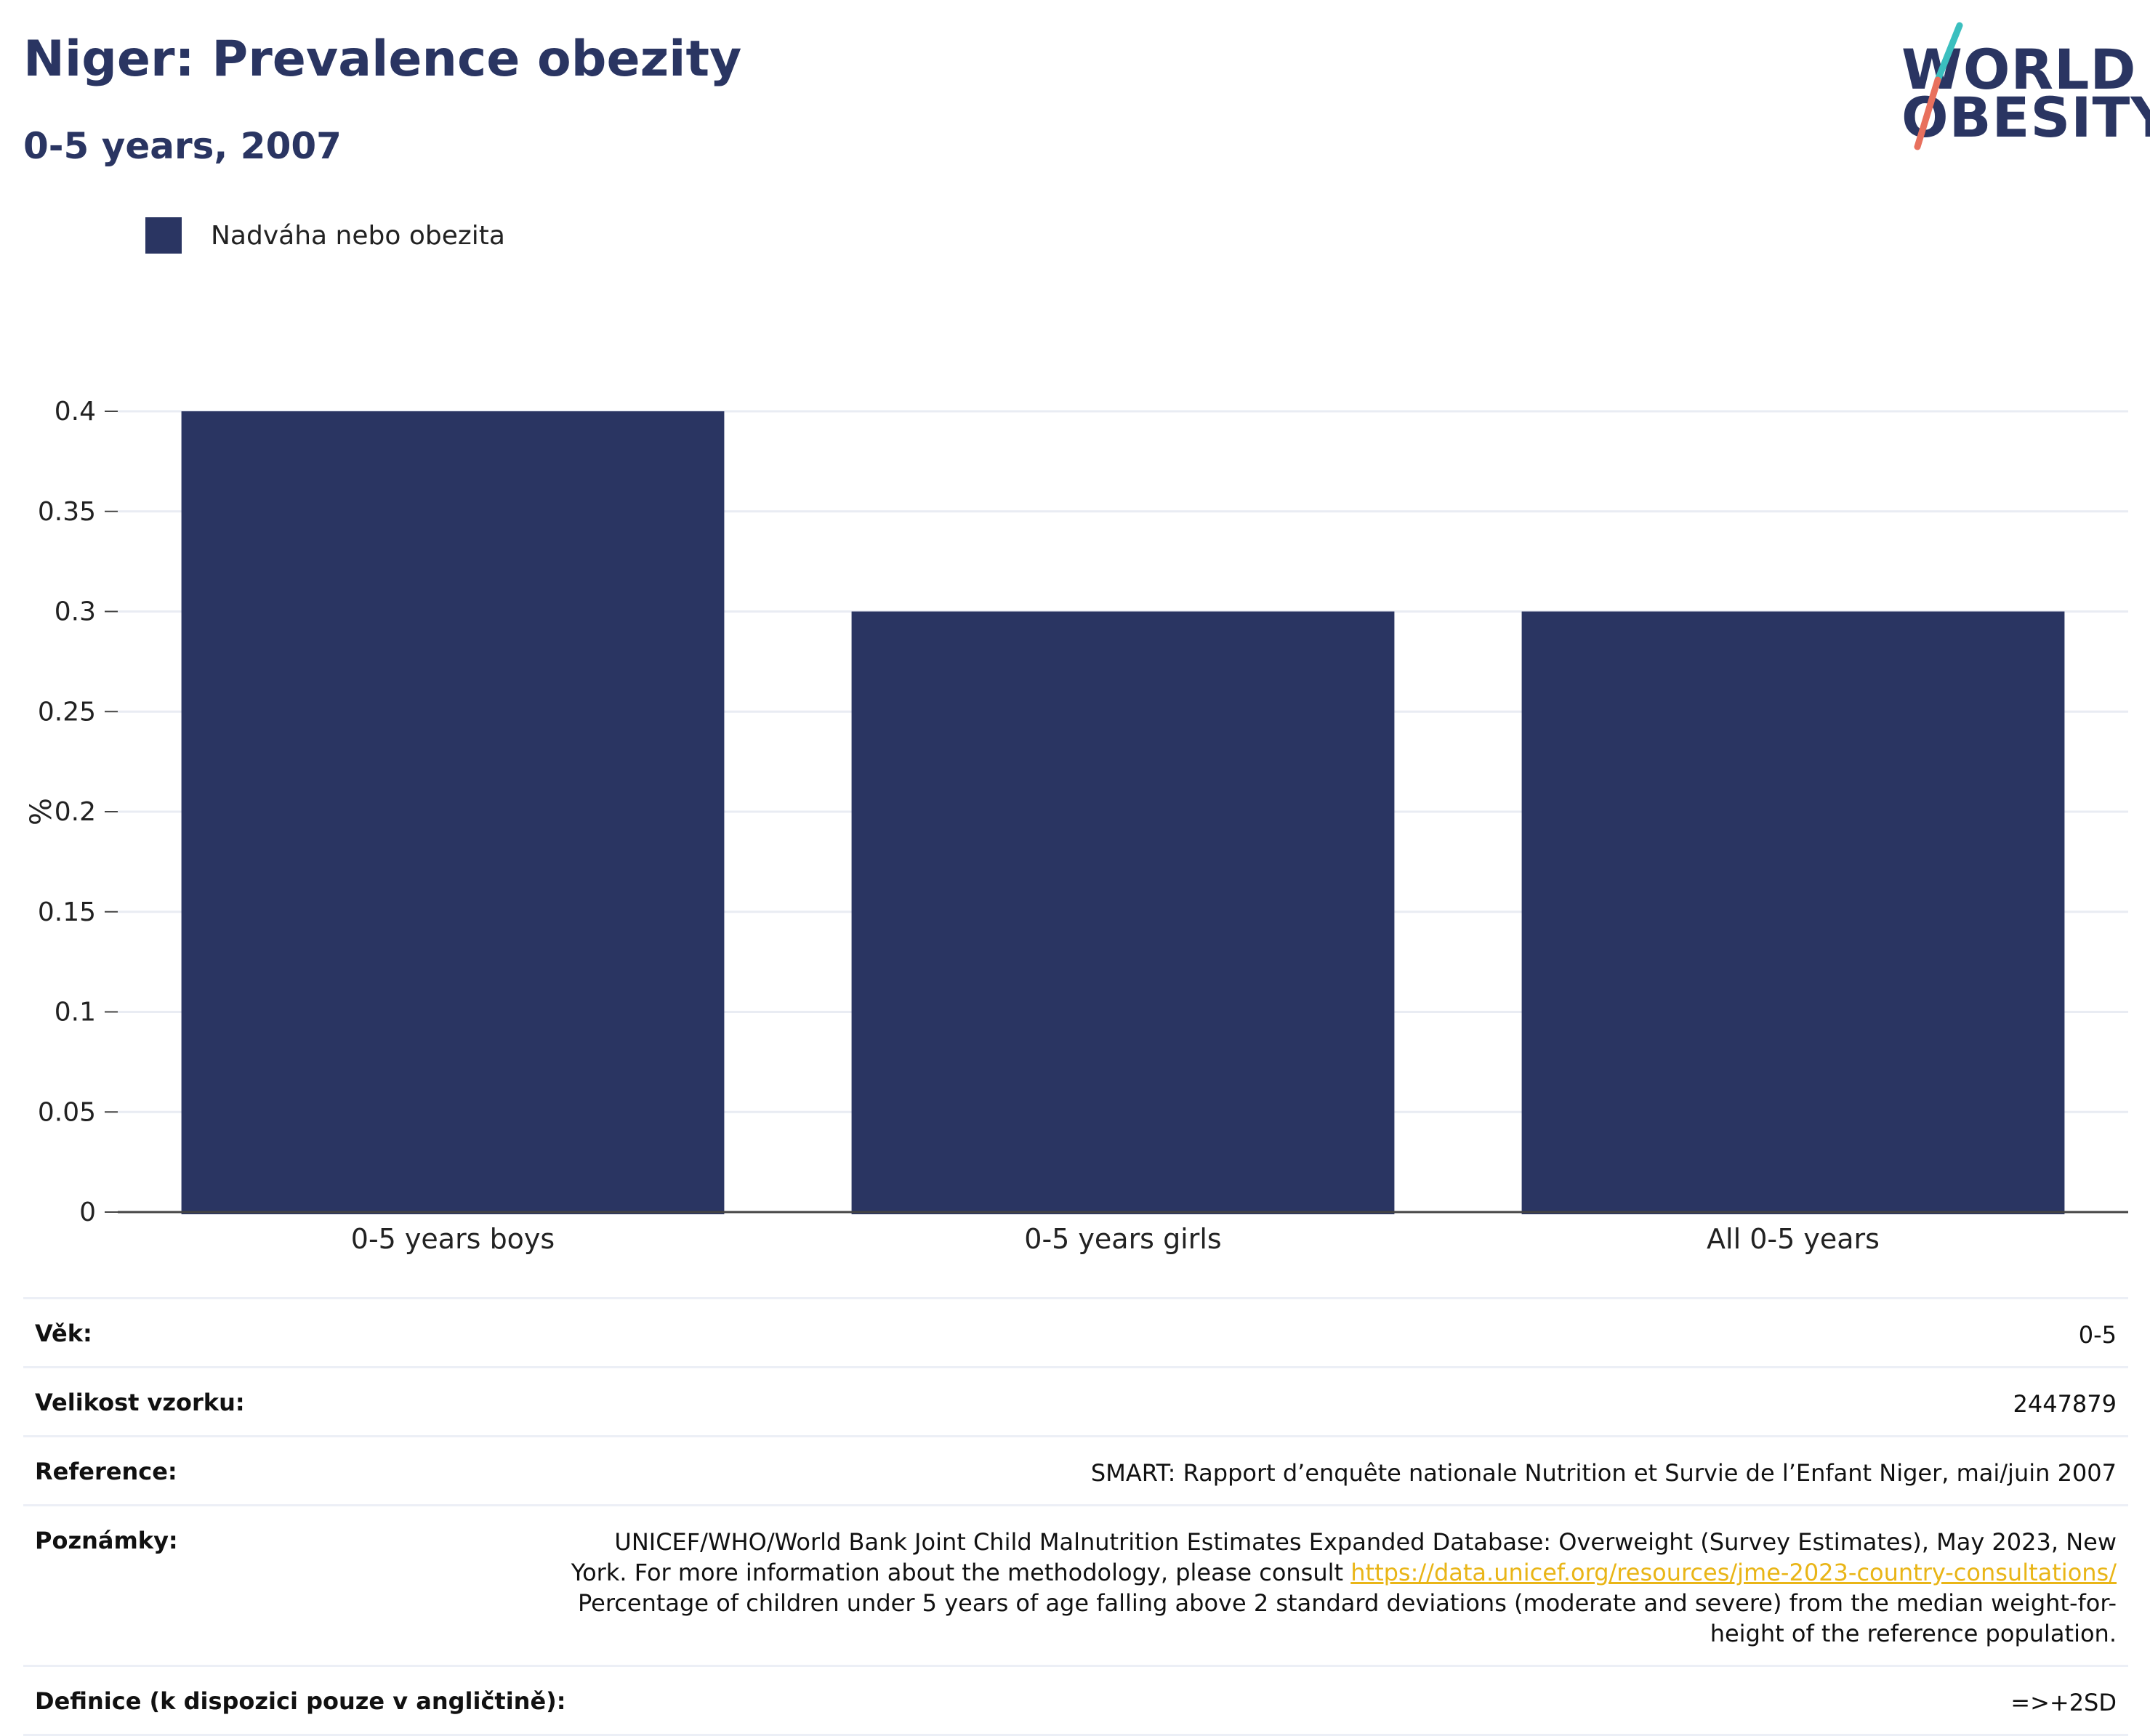 The image size is (2150, 1736). I want to click on logo-slash-icon, so click(1938, 86).